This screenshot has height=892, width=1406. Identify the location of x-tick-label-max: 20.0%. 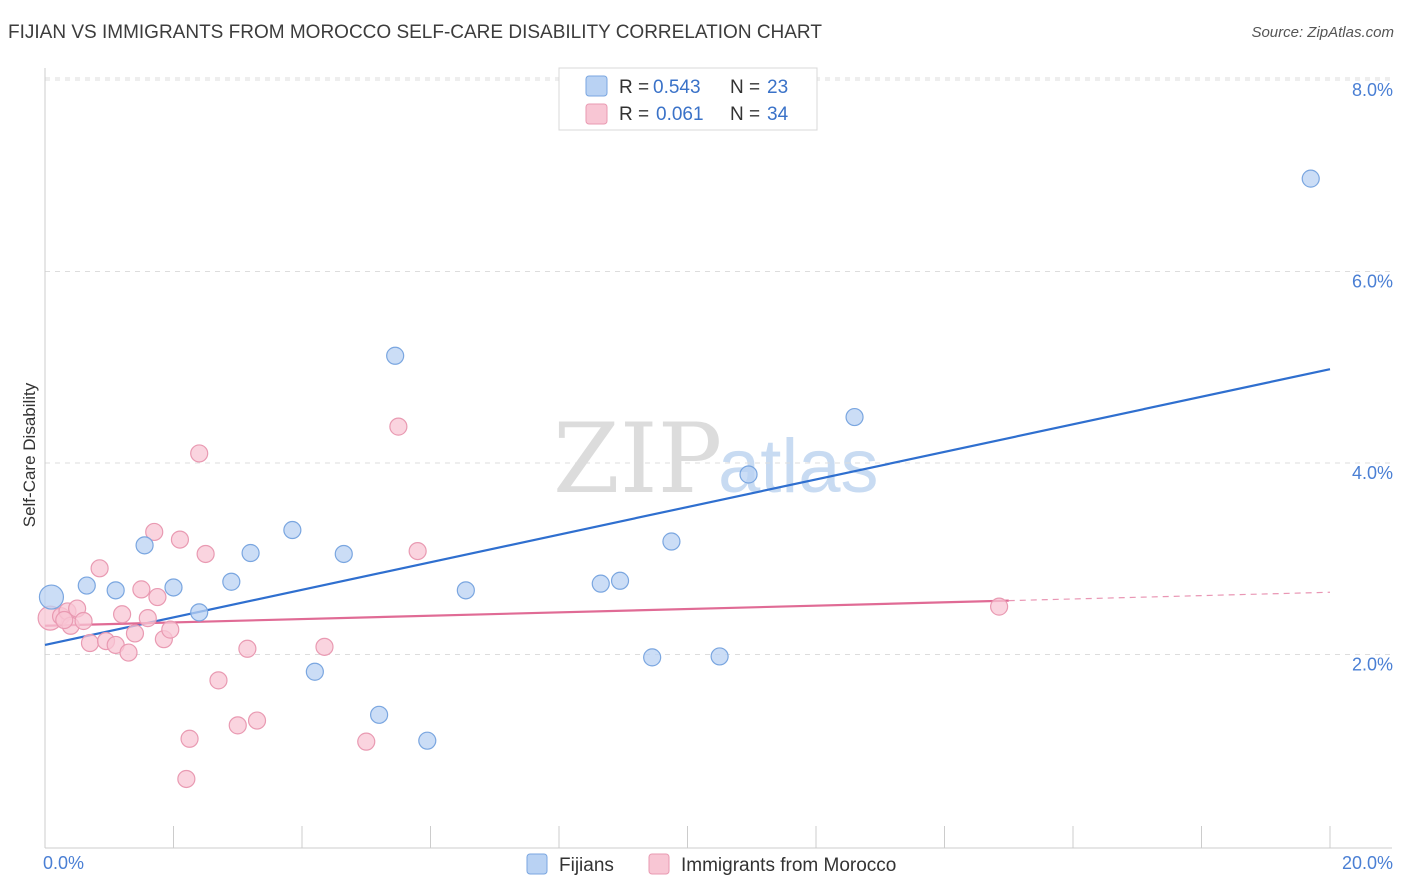
(1367, 863).